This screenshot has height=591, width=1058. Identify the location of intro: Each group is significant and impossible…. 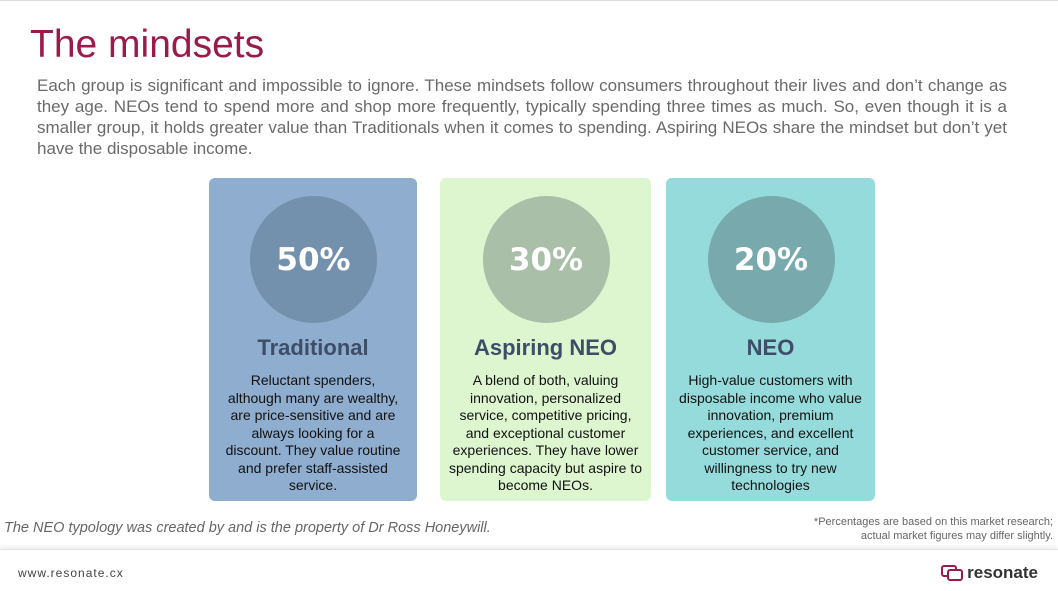
(522, 117).